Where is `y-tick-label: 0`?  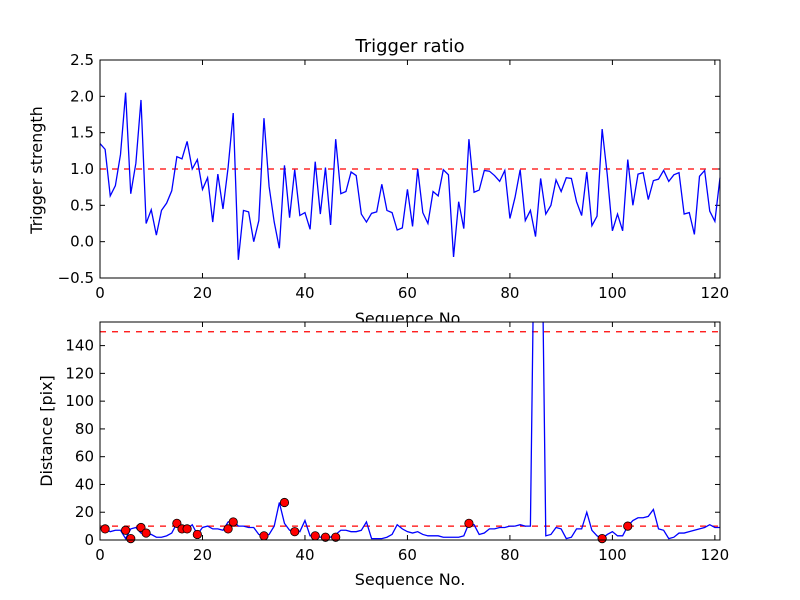 y-tick-label: 0 is located at coordinates (89, 540).